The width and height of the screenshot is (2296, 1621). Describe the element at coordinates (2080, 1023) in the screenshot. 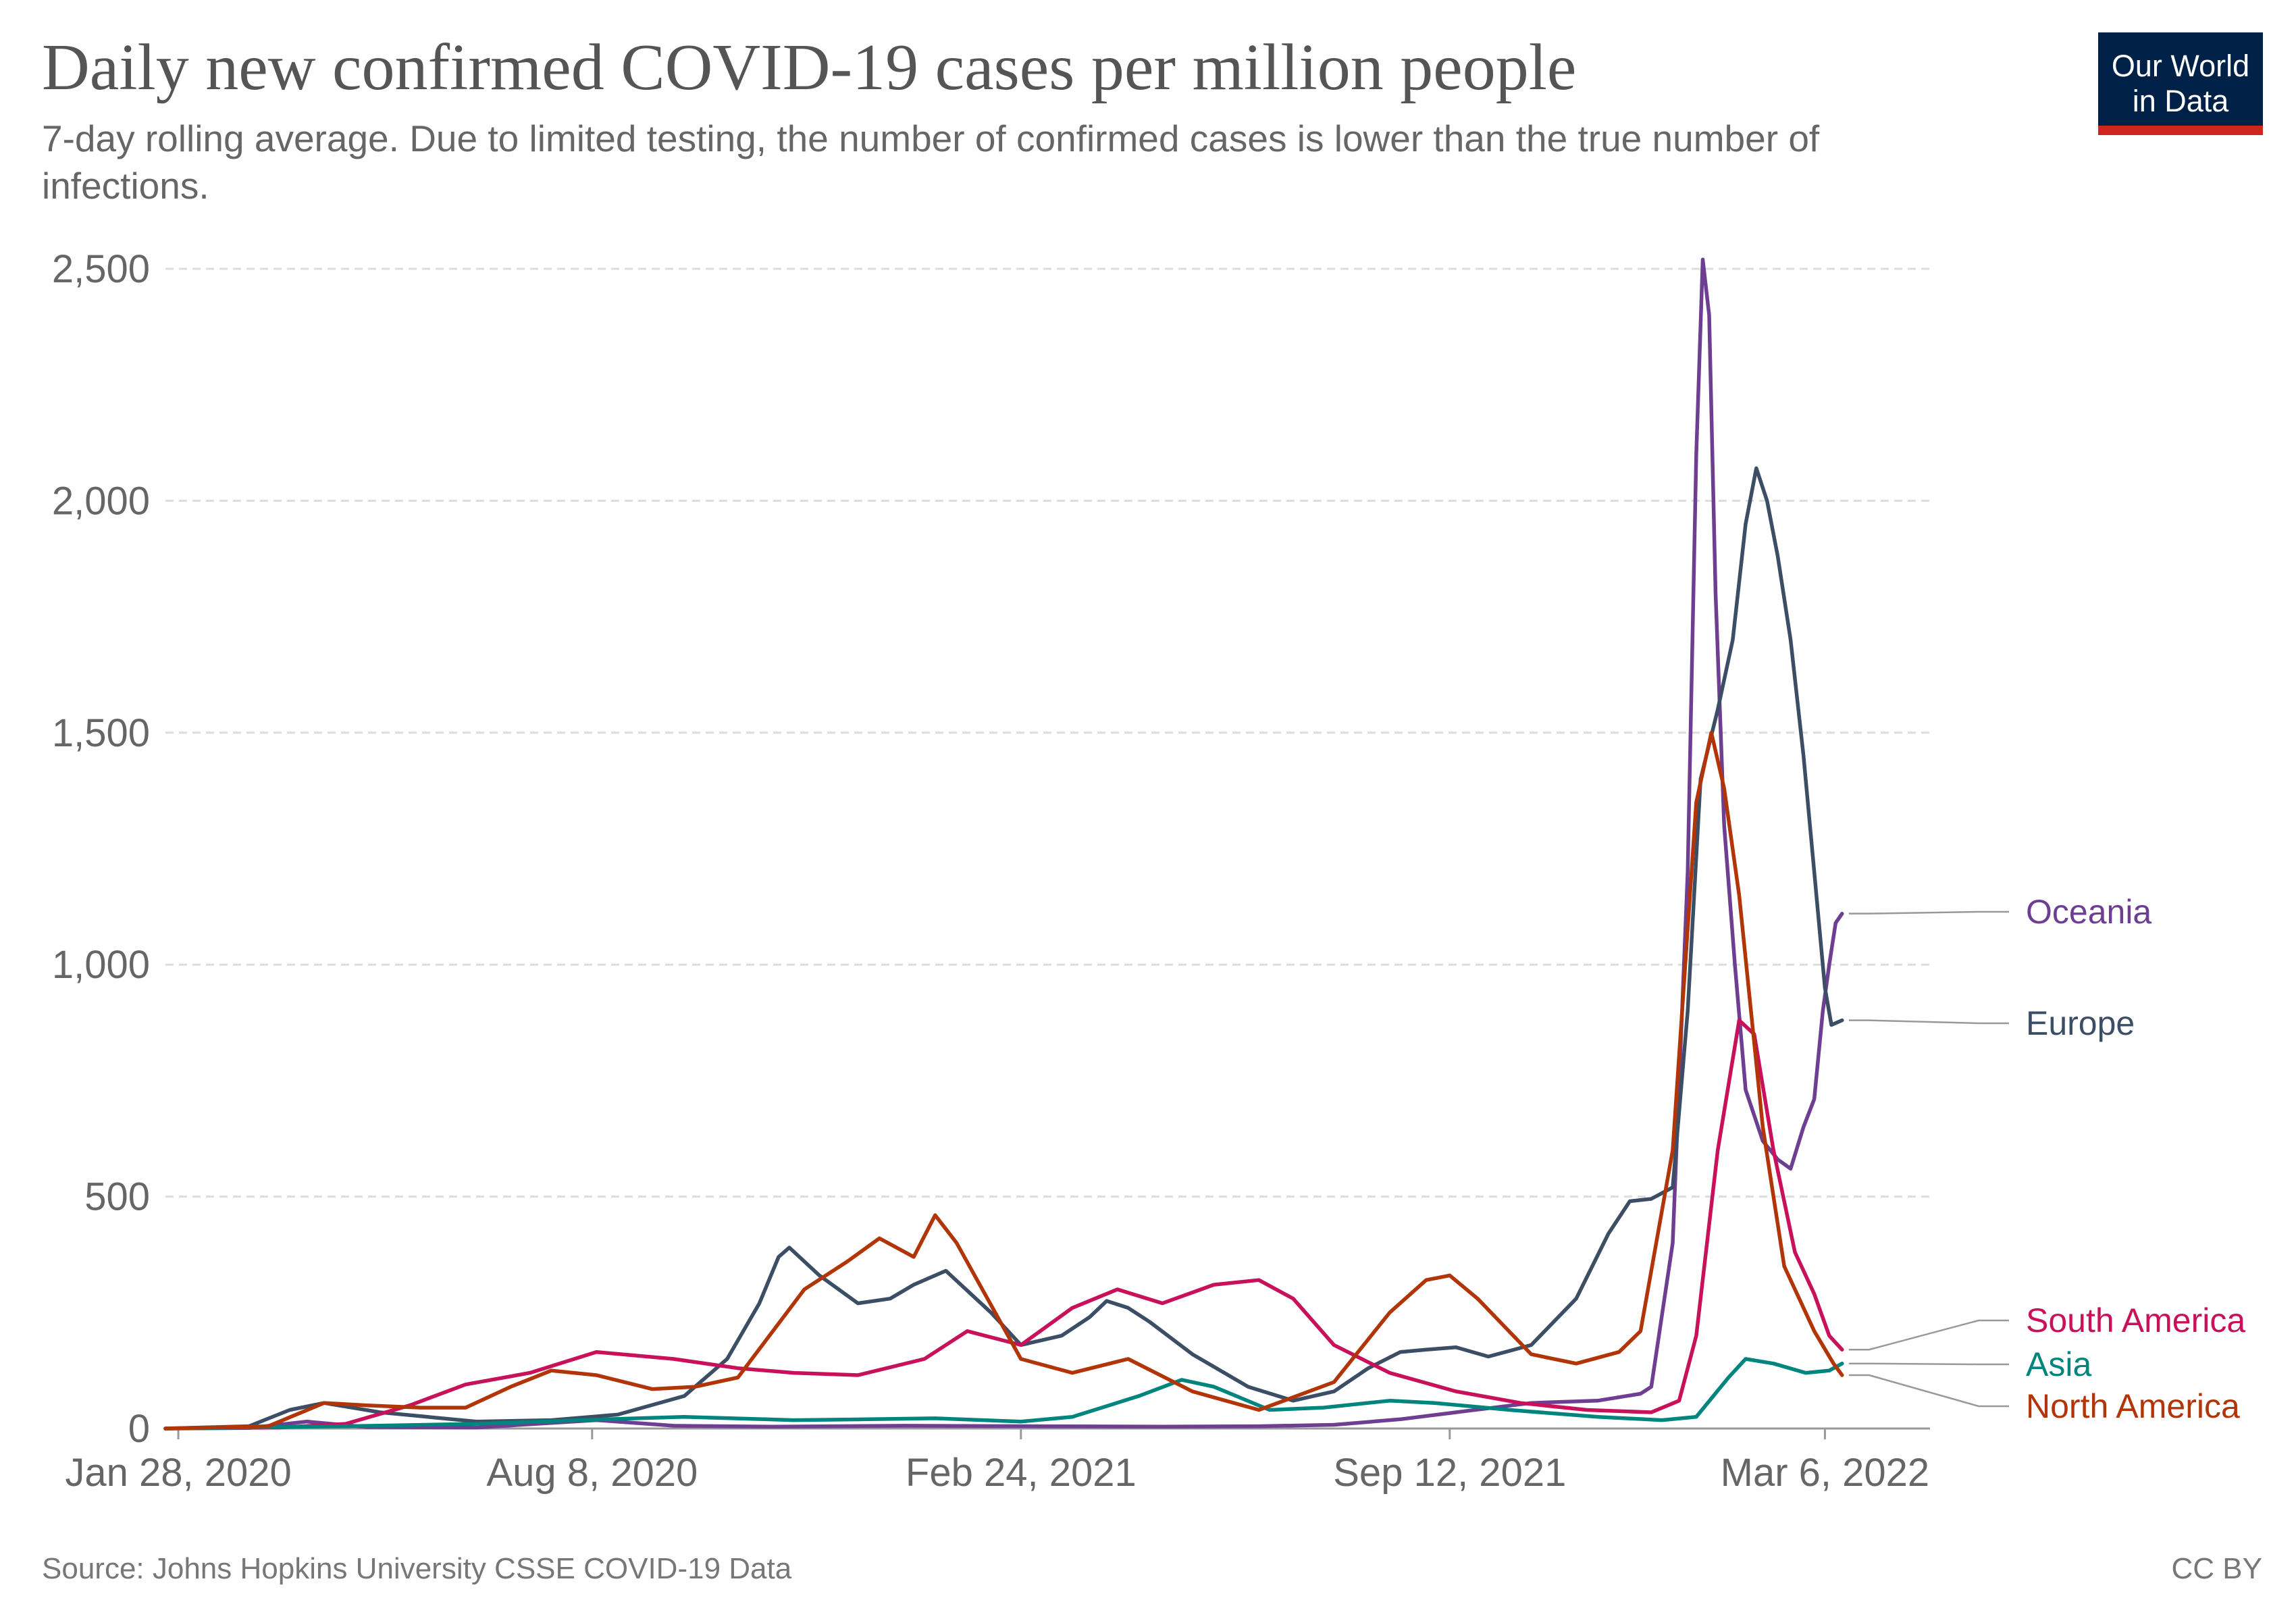

I see `series-label-europe: Europe` at that location.